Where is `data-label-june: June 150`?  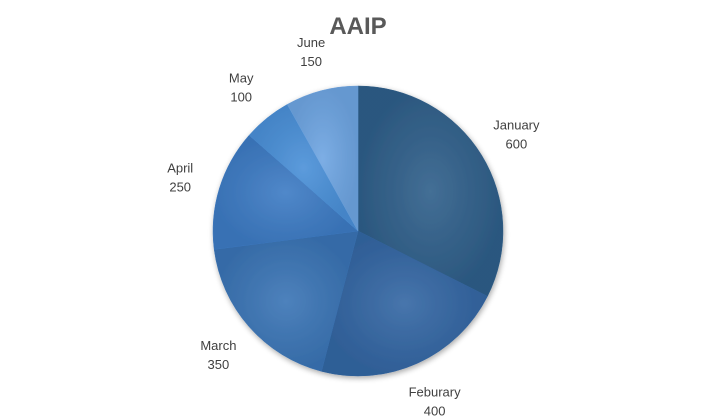 data-label-june: June 150 is located at coordinates (311, 52).